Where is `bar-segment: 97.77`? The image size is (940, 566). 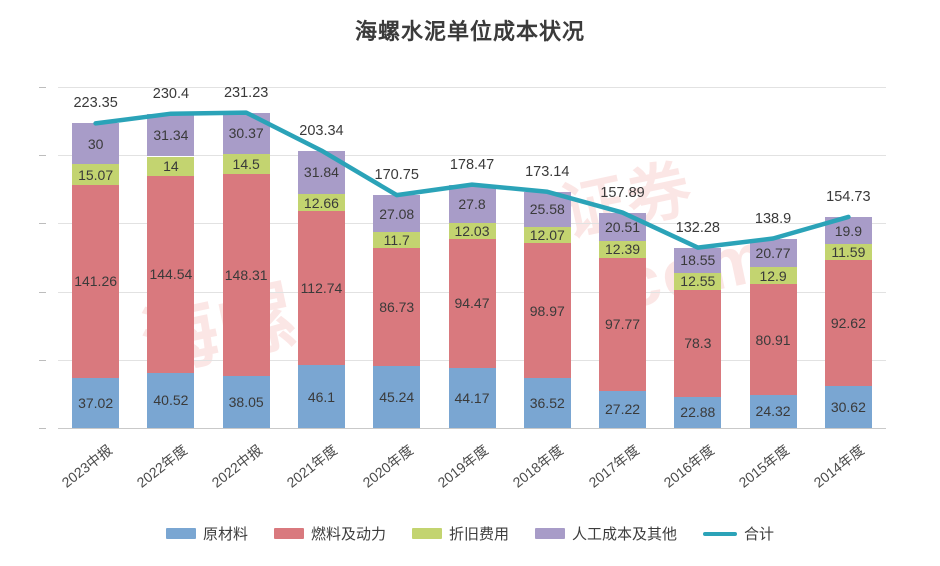 bar-segment: 97.77 is located at coordinates (623, 324).